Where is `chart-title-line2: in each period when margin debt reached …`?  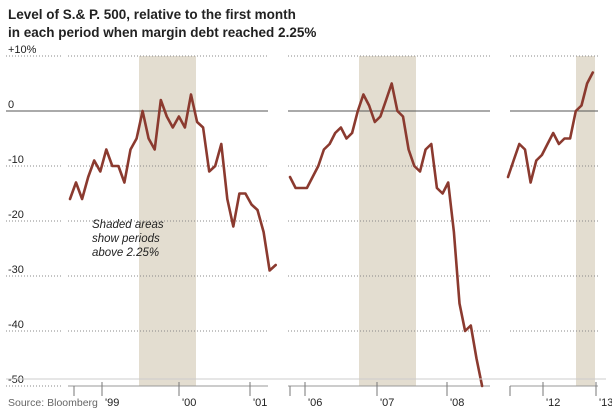
chart-title-line2: in each period when margin debt reached … is located at coordinates (162, 32).